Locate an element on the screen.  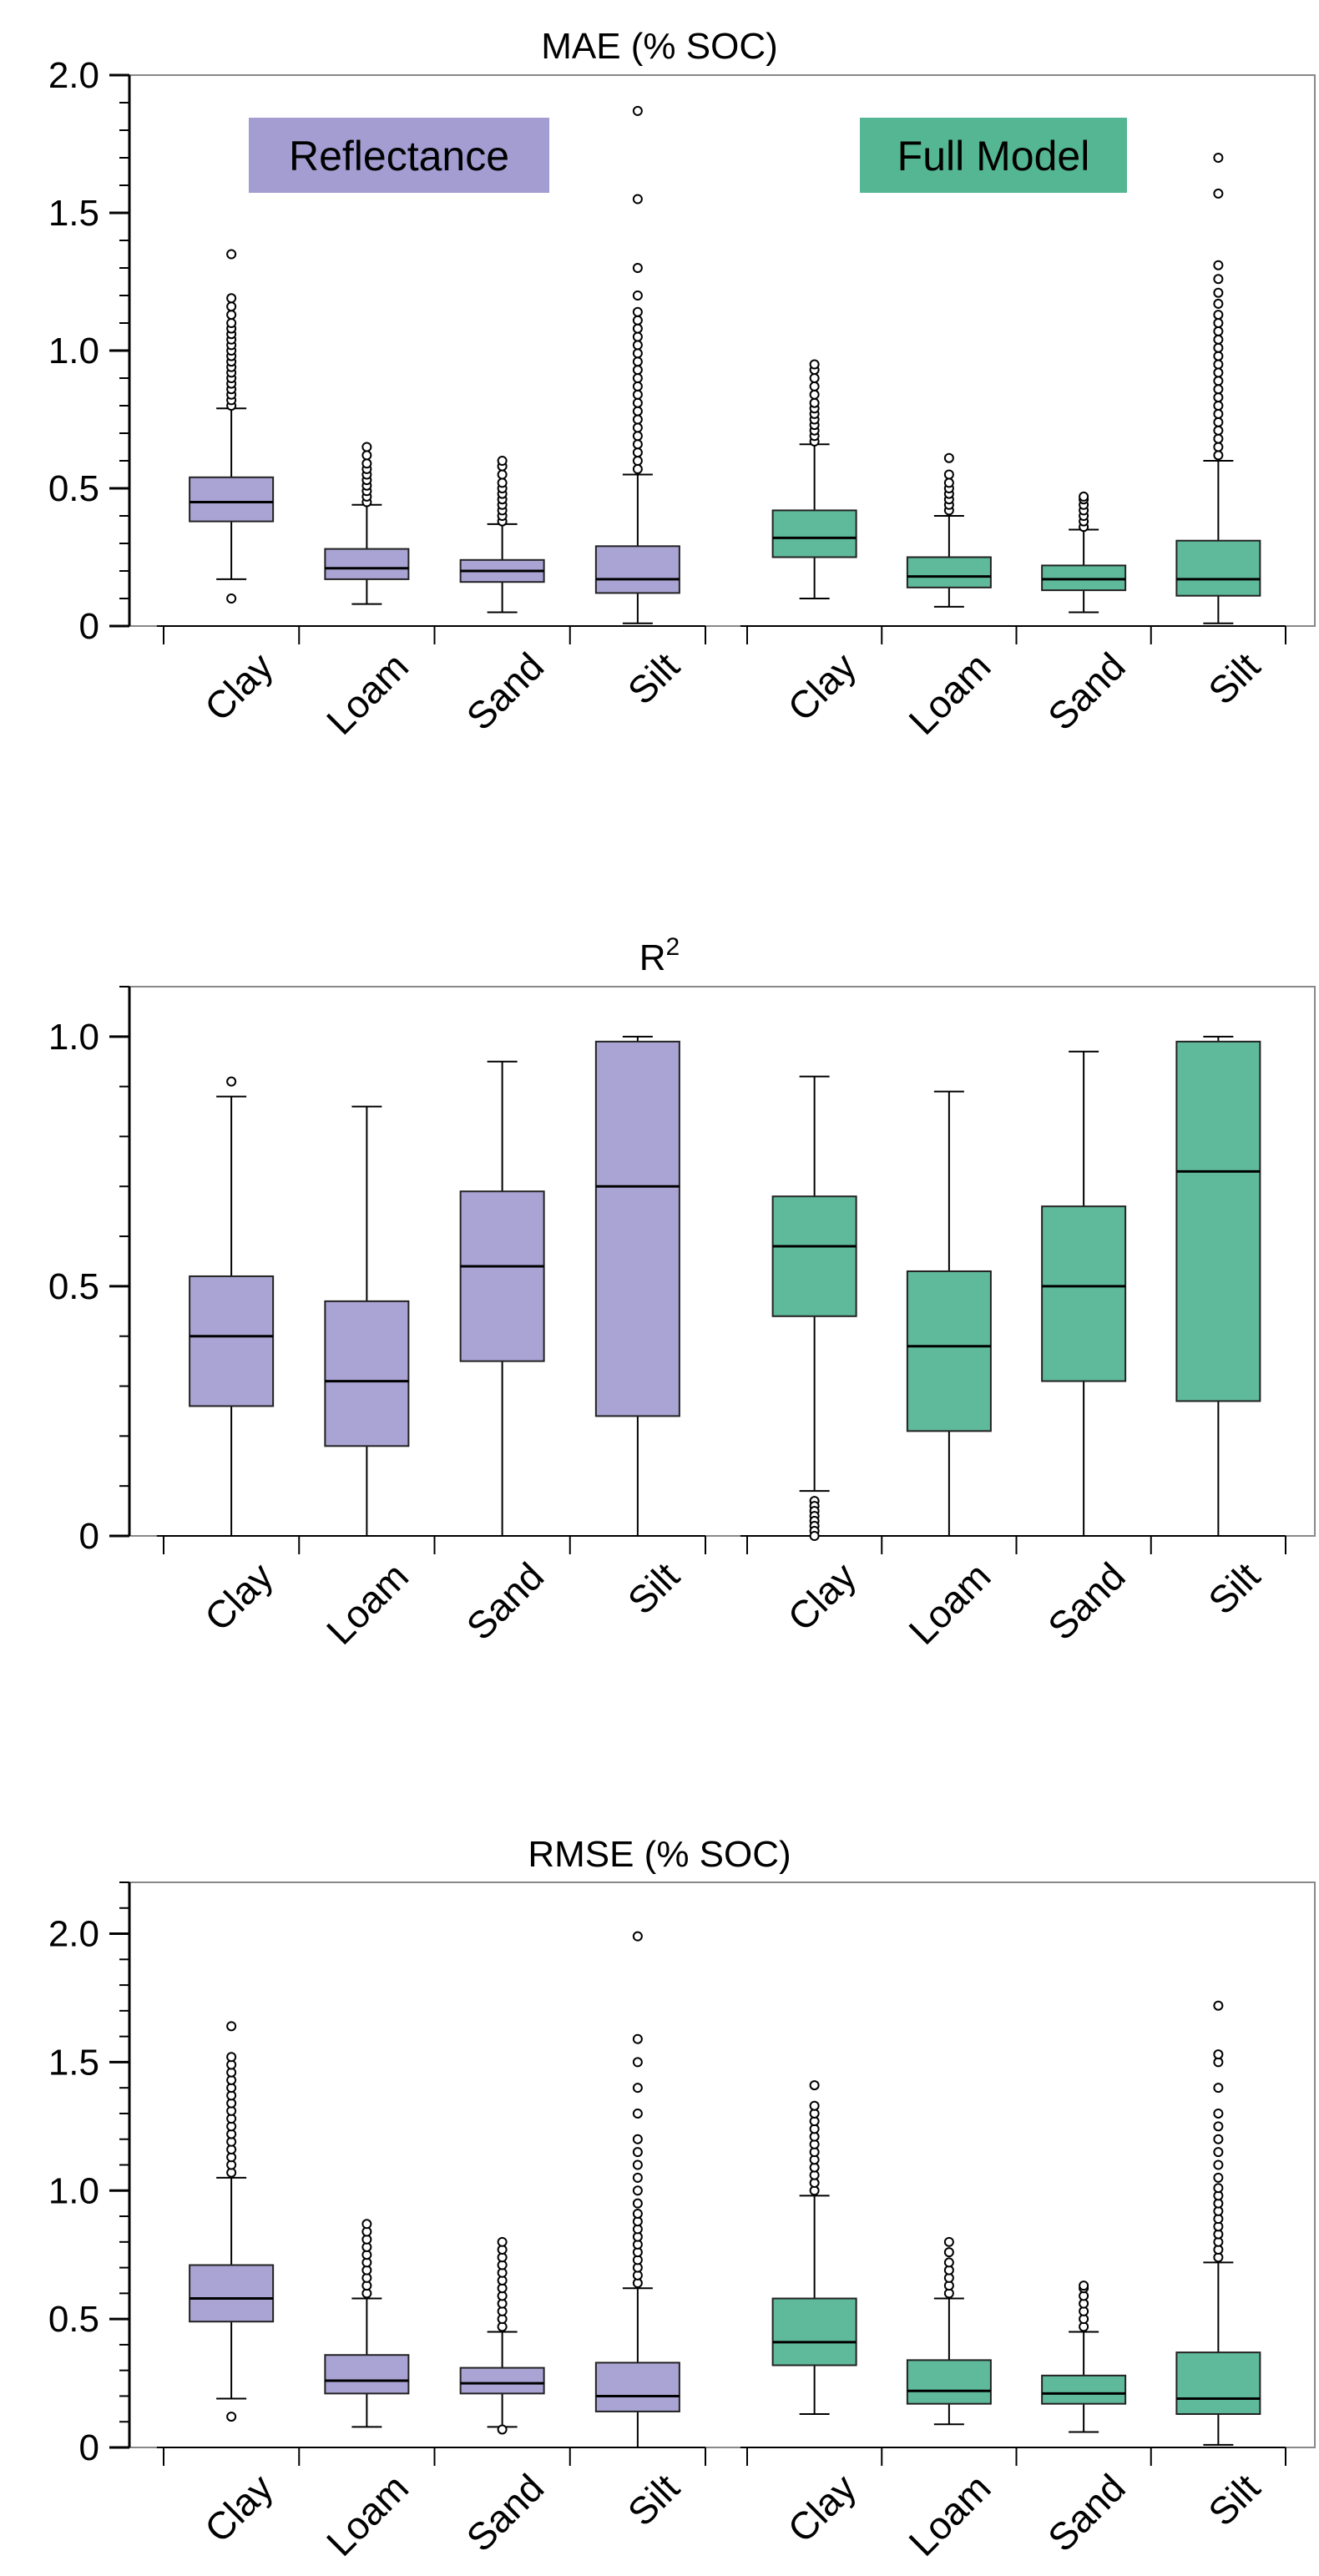
legend-reflectance-label: Reflectance is located at coordinates (399, 156).